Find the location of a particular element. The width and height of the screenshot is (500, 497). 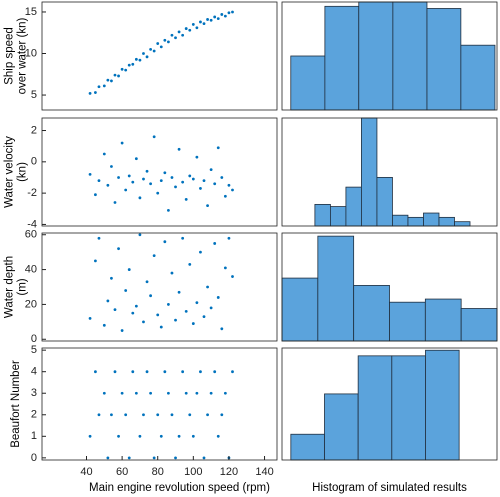

y-tick-label: 2 is located at coordinates (34, 415).